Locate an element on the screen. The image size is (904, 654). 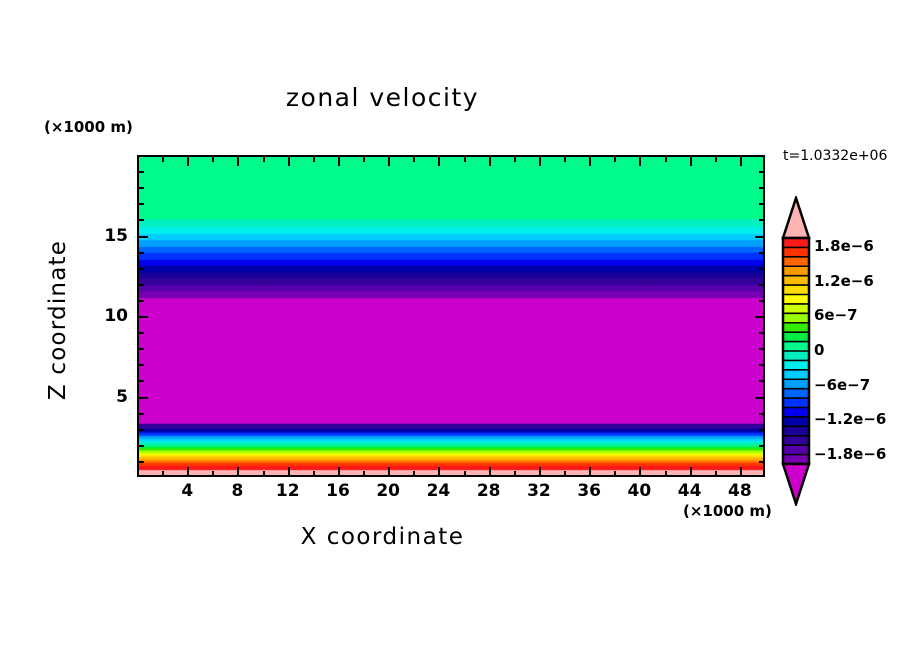
y-axis-title: Z coordinate is located at coordinates (58, 320).